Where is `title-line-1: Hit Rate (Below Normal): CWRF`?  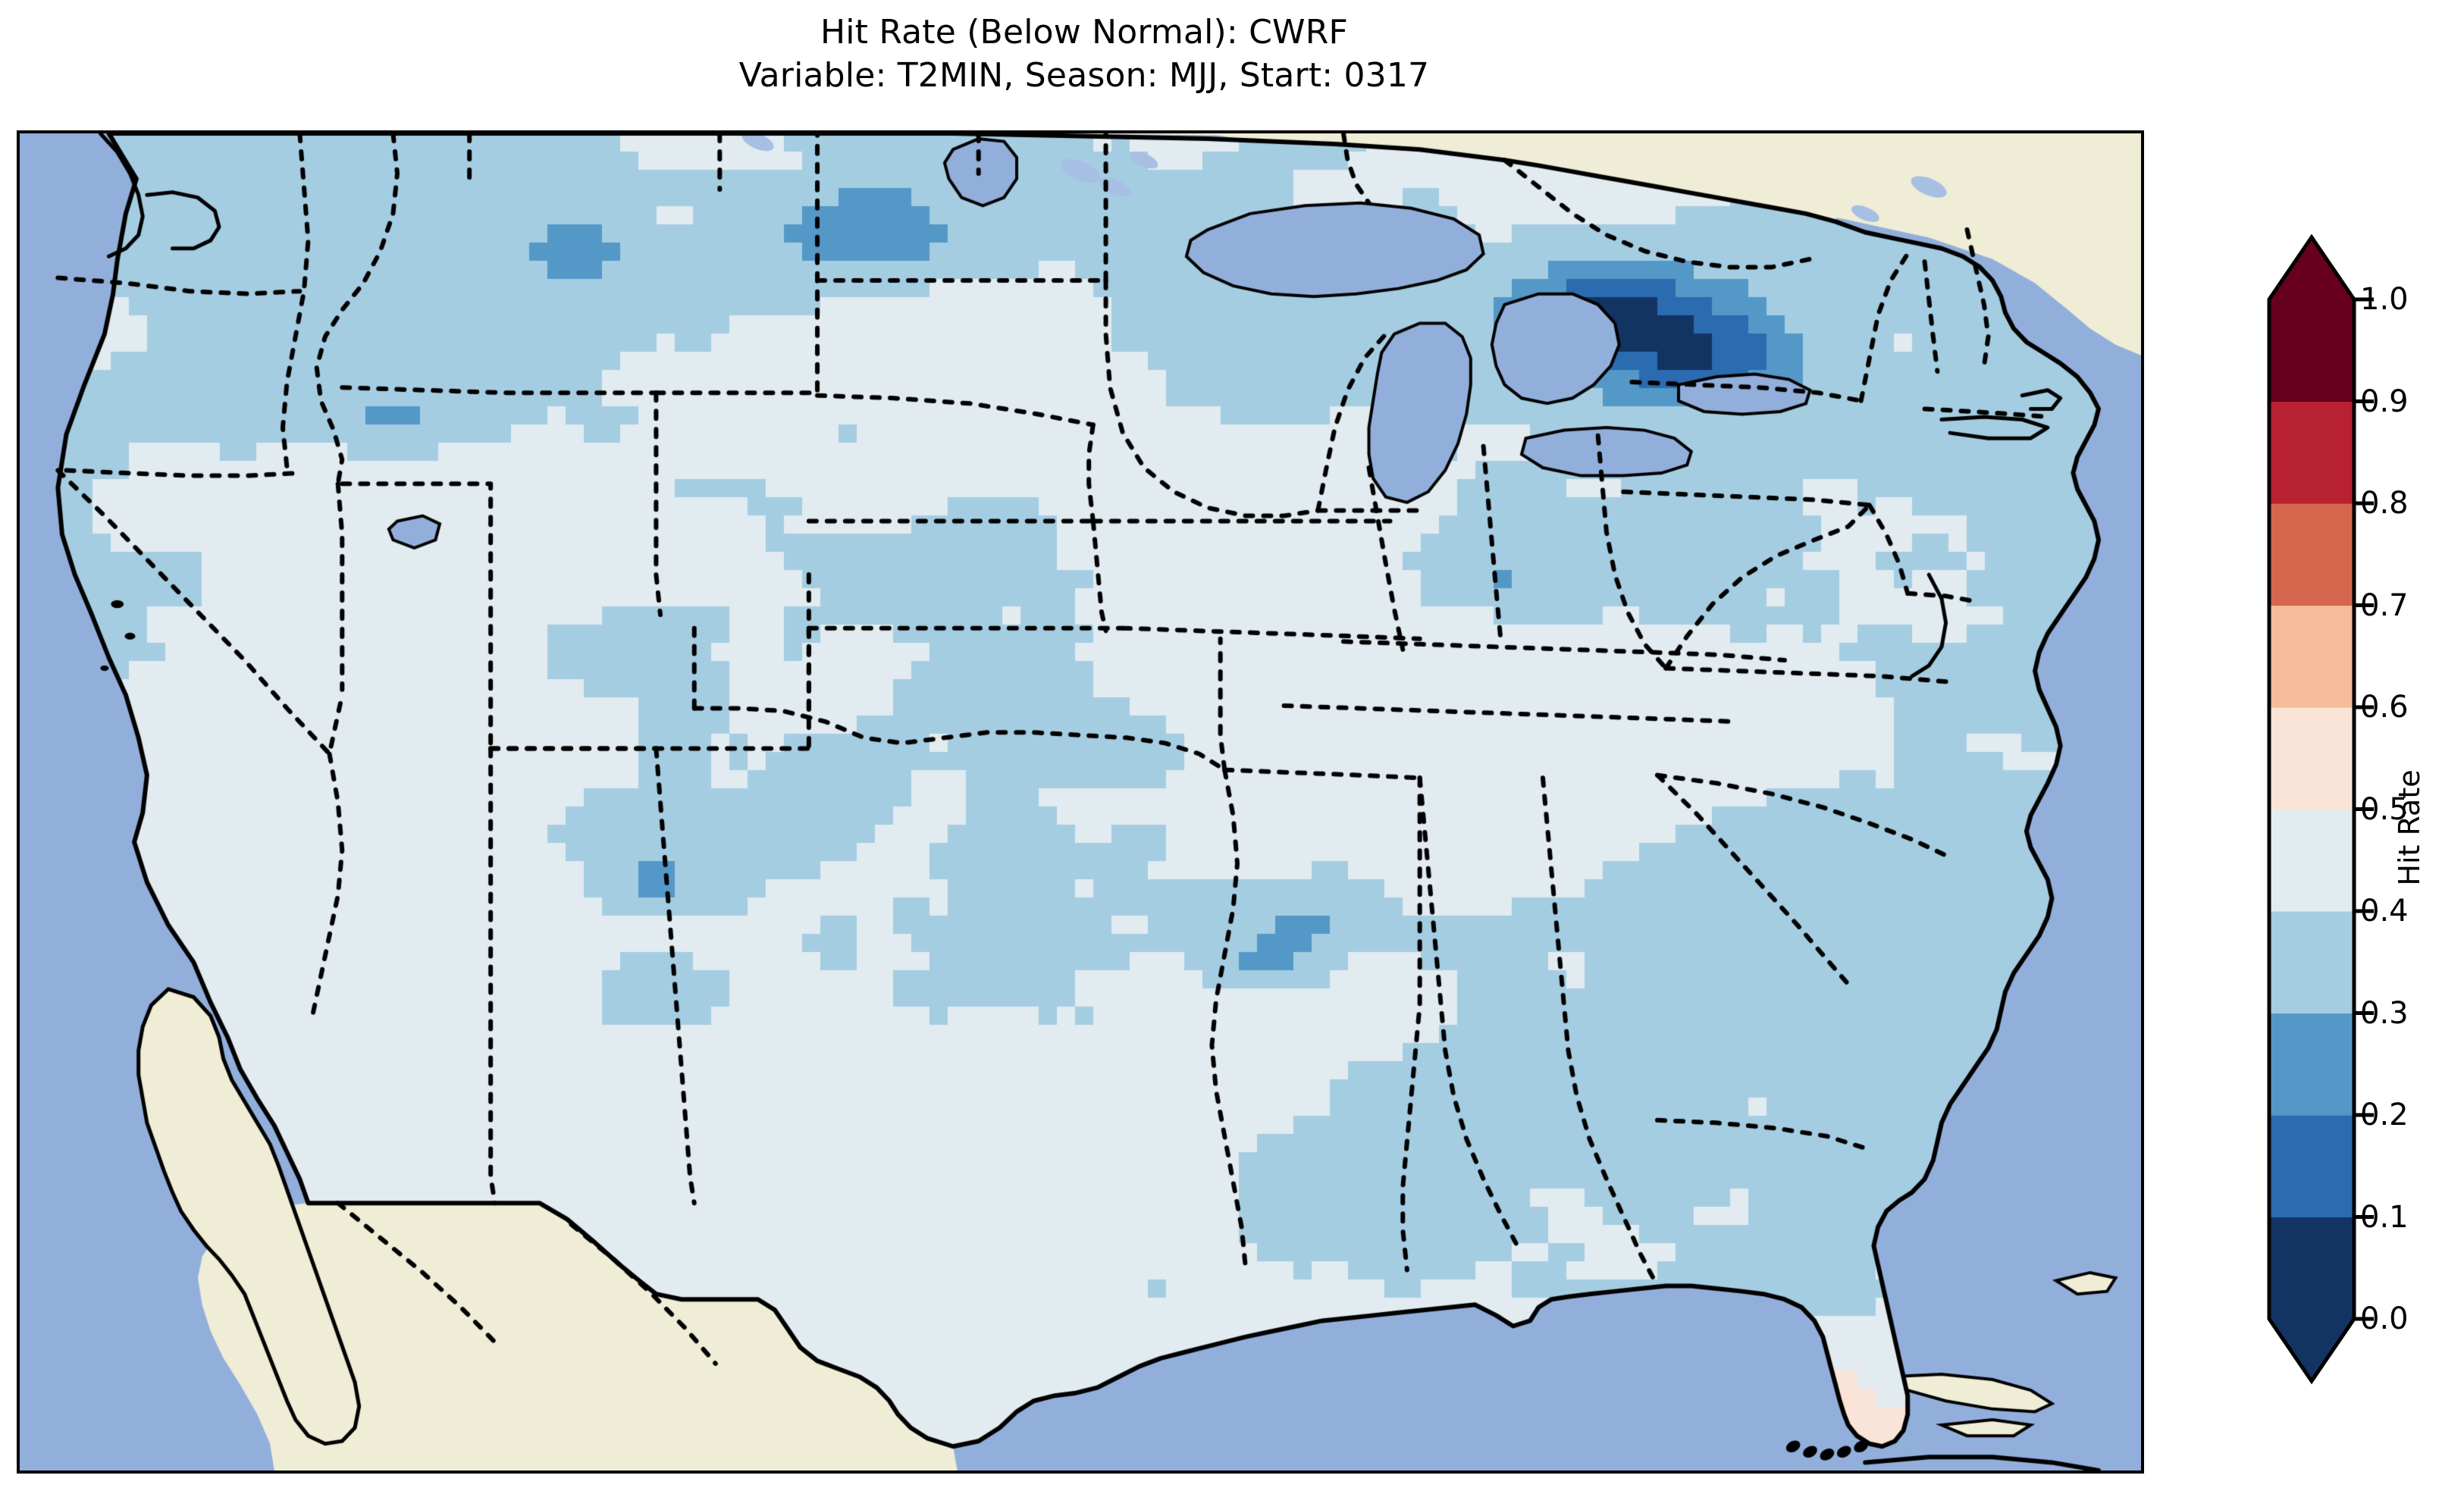 title-line-1: Hit Rate (Below Normal): CWRF is located at coordinates (1084, 32).